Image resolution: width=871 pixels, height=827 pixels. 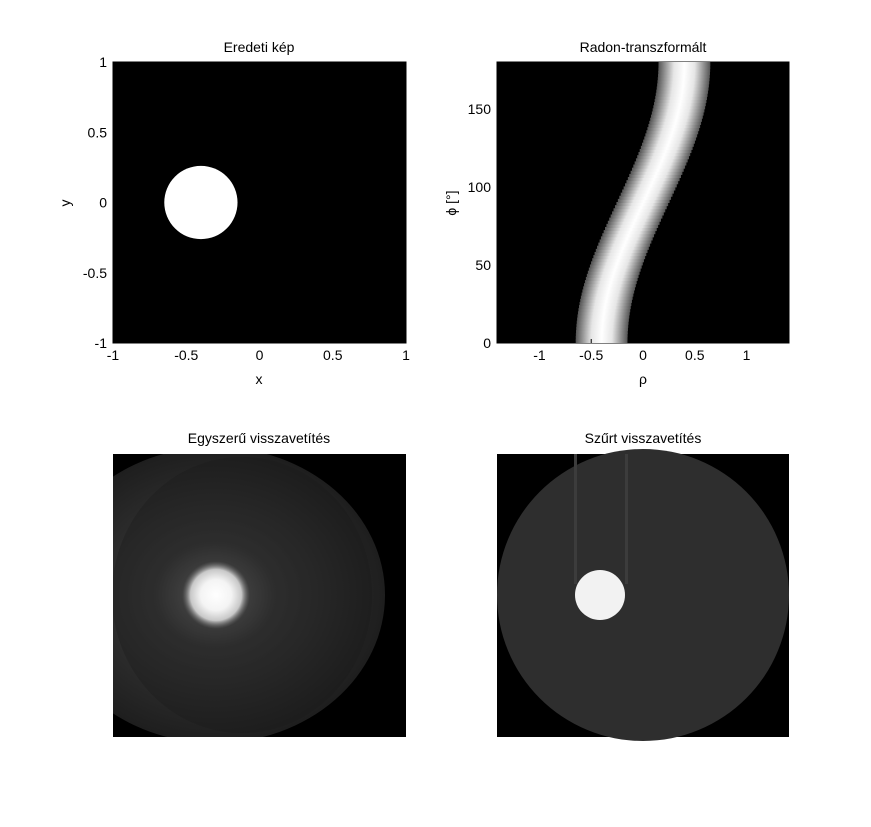 I want to click on radon-x-tick-label: 0, so click(x=643, y=355).